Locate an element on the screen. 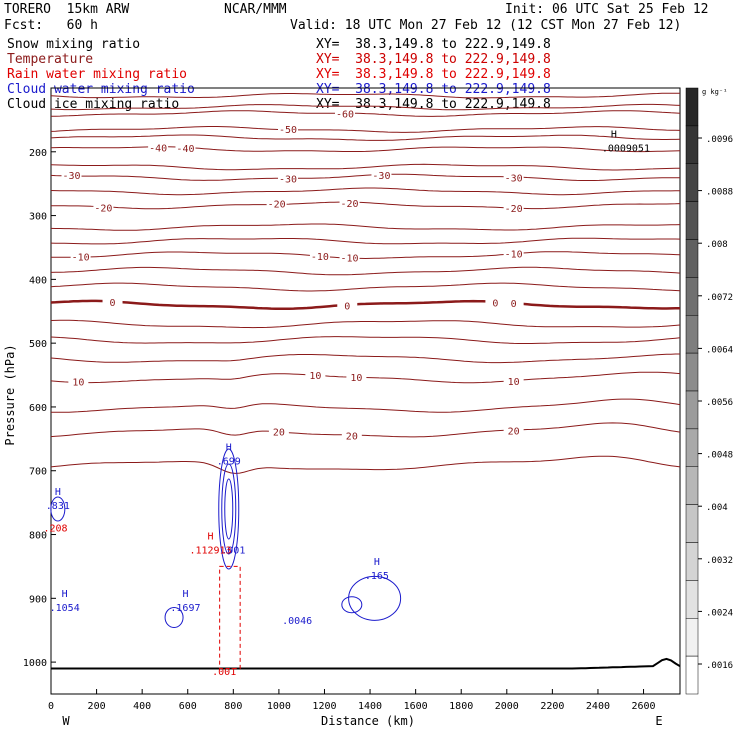 The height and width of the screenshot is (740, 740). terrain-line is located at coordinates (366, 663).